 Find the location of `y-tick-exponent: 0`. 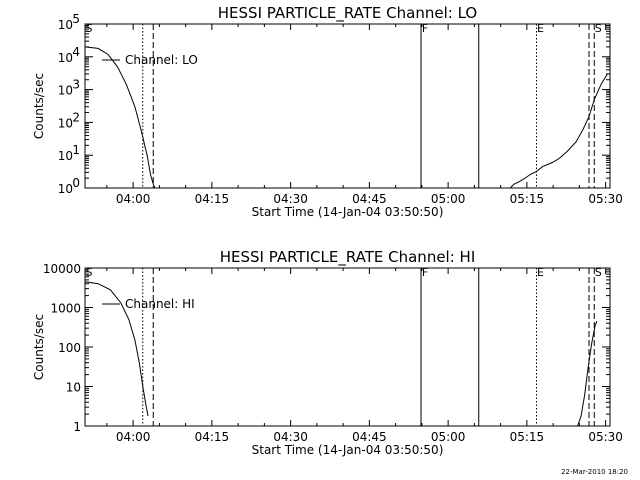

y-tick-exponent: 0 is located at coordinates (76, 183).